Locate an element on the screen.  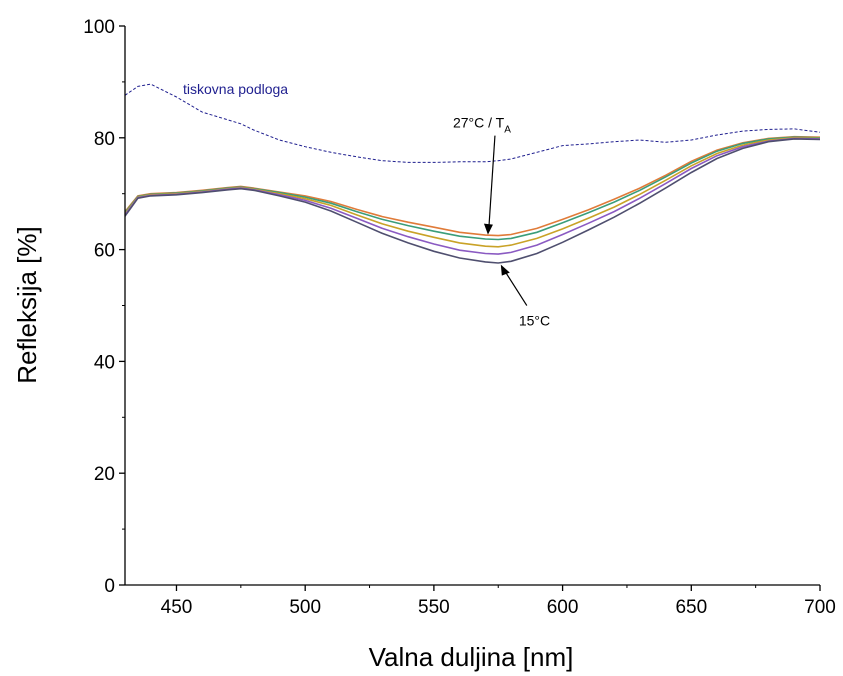
x-tick-label: 700 is located at coordinates (820, 607).